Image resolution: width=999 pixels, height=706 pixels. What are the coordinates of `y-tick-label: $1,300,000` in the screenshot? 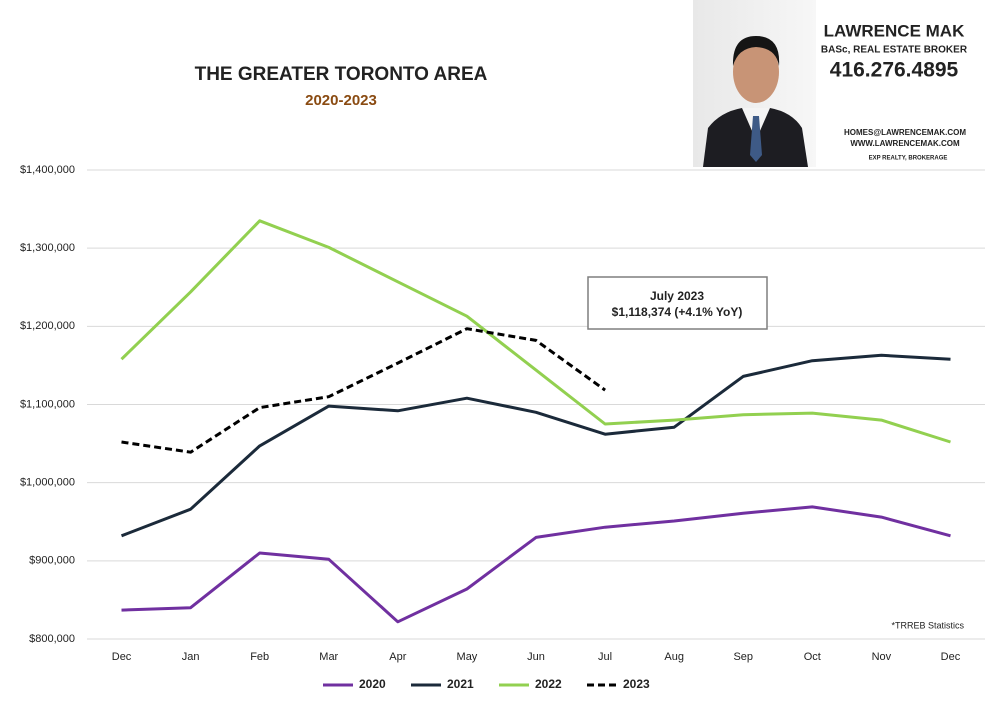 It's located at (47, 248).